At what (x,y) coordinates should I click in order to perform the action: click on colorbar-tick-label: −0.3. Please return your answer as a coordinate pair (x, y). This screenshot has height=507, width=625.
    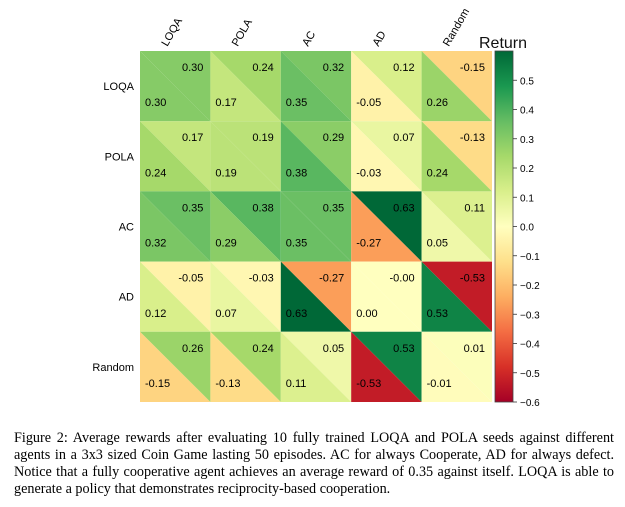
    Looking at the image, I should click on (530, 315).